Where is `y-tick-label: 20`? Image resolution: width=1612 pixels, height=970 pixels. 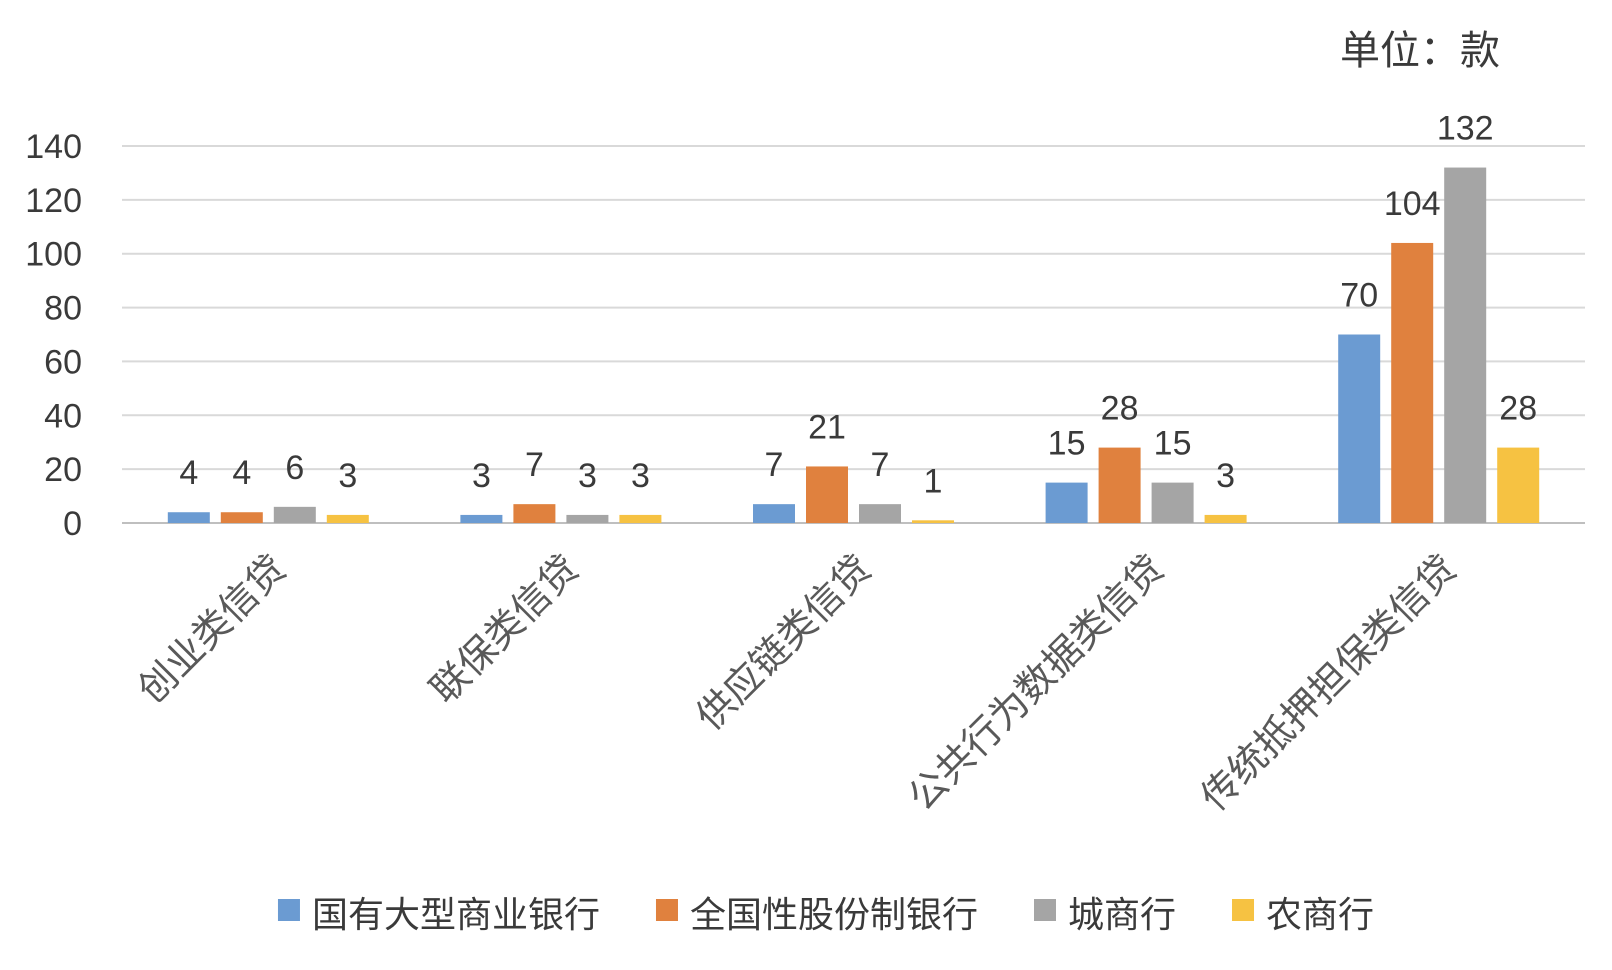 y-tick-label: 20 is located at coordinates (63, 470).